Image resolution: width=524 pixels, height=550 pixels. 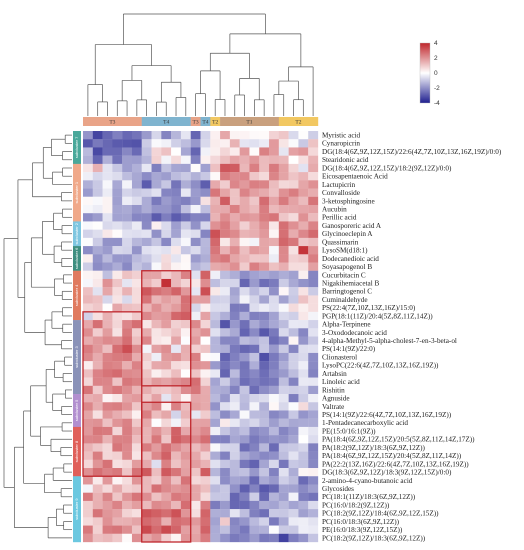 I want to click on row-label: Rishitin, so click(x=333, y=390).